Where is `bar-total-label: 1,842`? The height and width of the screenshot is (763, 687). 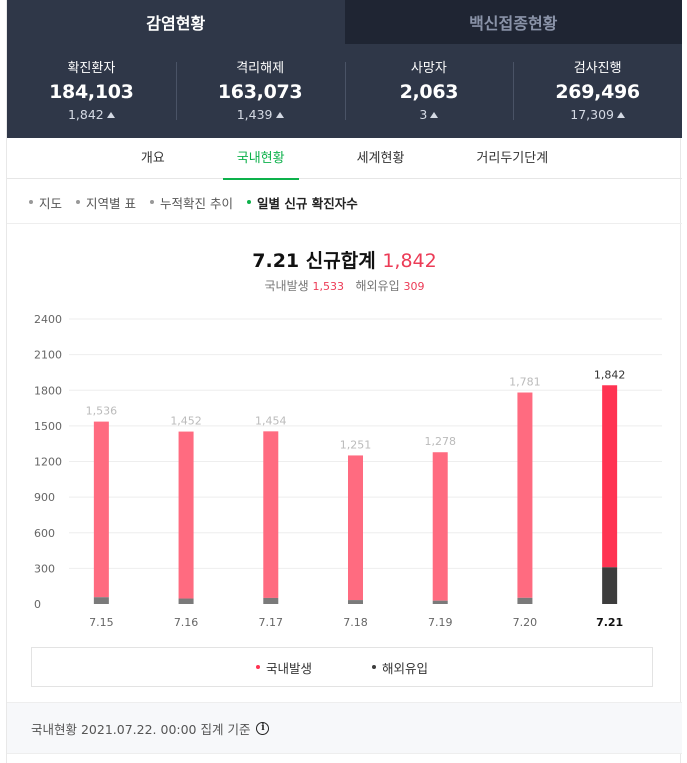
bar-total-label: 1,842 is located at coordinates (610, 374).